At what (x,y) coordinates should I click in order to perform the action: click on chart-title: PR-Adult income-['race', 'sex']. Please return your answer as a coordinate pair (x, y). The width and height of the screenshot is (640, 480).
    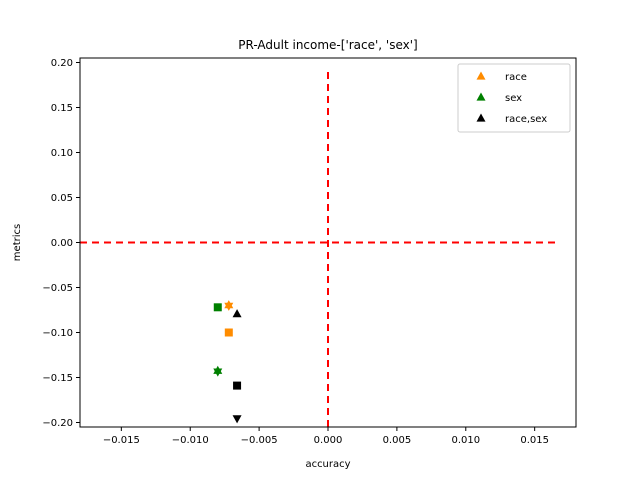
    Looking at the image, I should click on (328, 45).